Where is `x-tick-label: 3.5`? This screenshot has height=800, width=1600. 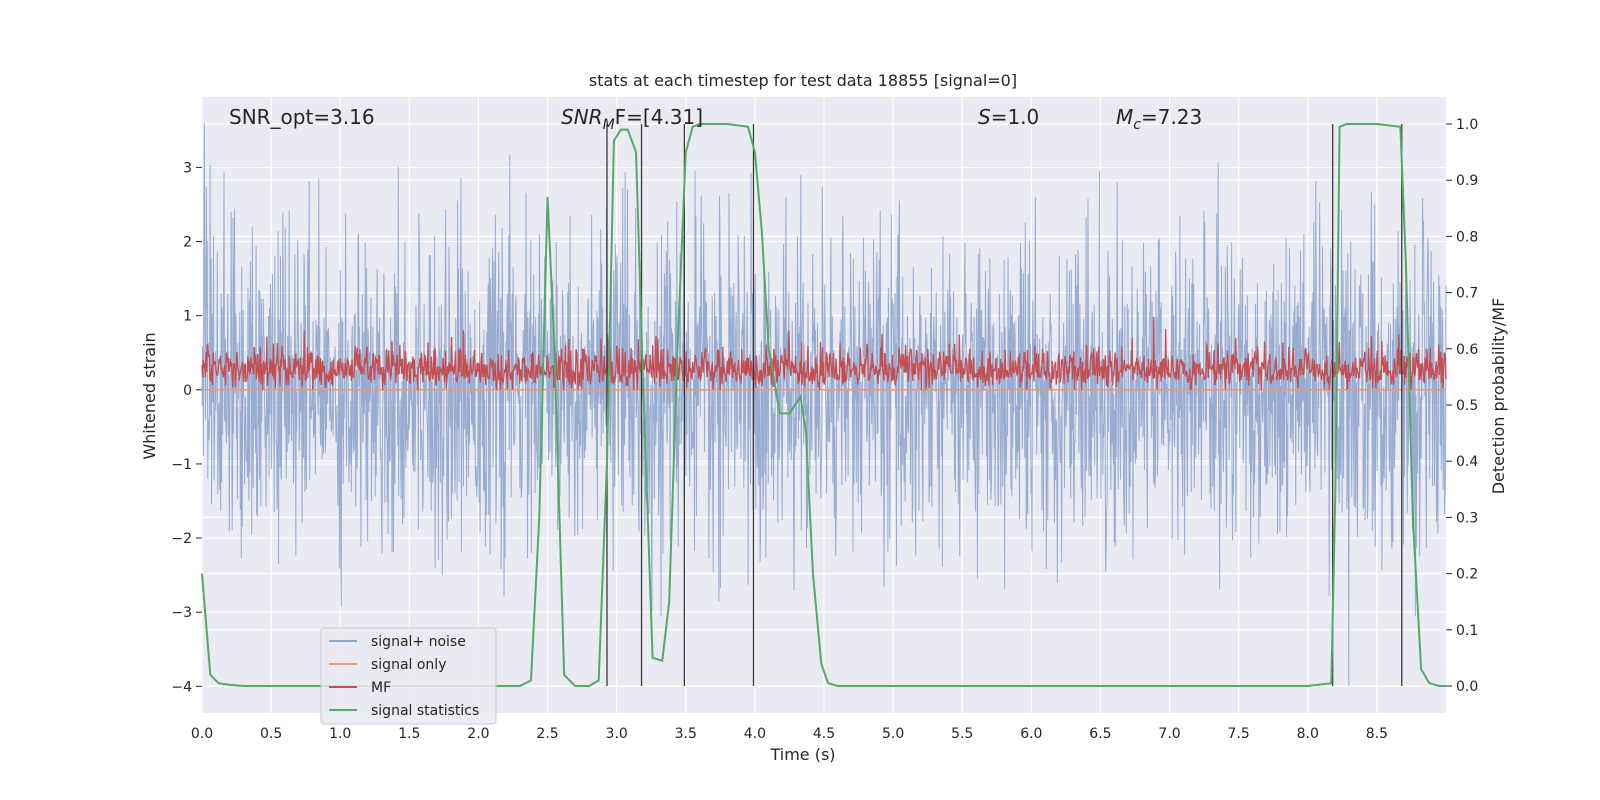
x-tick-label: 3.5 is located at coordinates (686, 734).